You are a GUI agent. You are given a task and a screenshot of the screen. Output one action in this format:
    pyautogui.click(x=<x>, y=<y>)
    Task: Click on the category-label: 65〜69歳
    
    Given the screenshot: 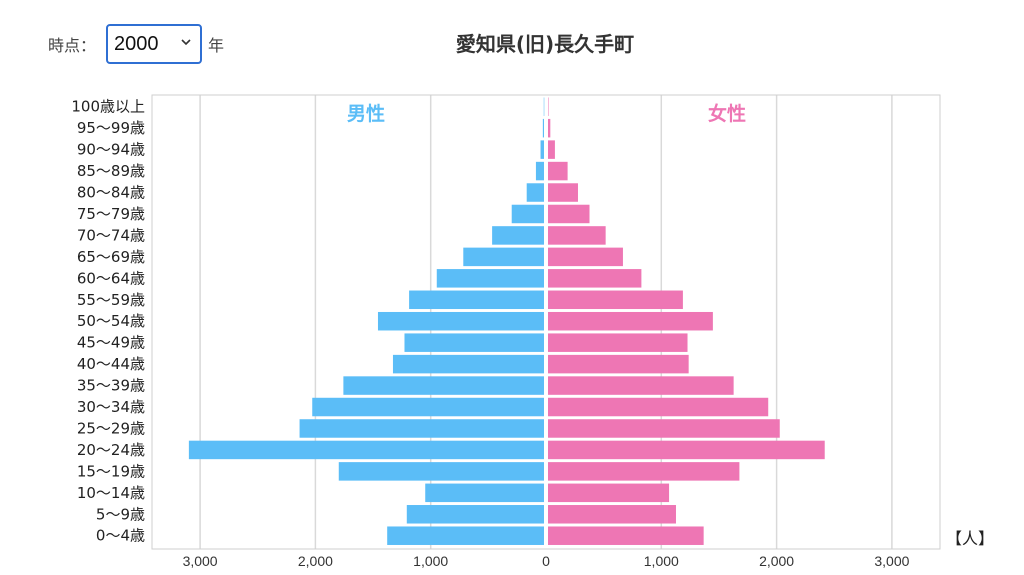 What is the action you would take?
    pyautogui.click(x=111, y=257)
    